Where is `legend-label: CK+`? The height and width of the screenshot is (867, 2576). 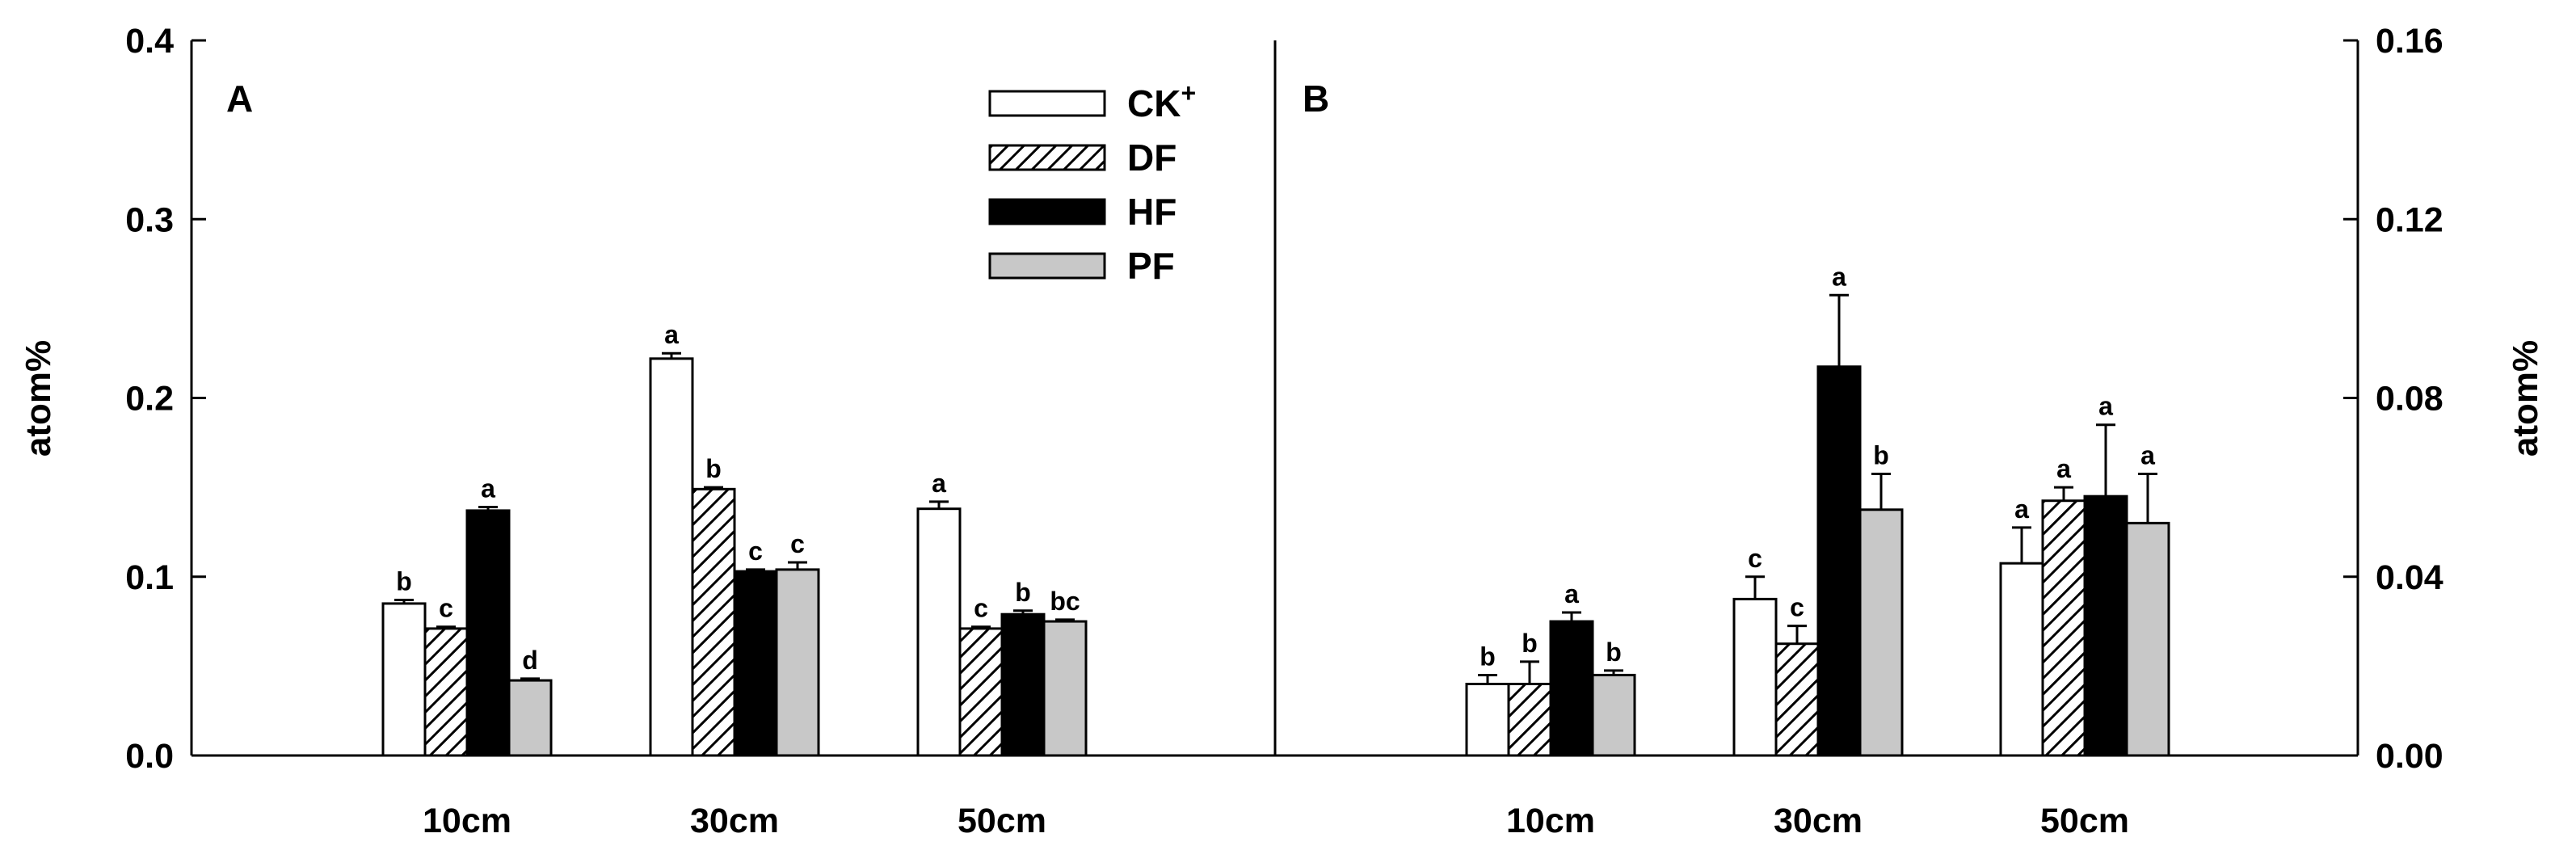 legend-label: CK+ is located at coordinates (1161, 101).